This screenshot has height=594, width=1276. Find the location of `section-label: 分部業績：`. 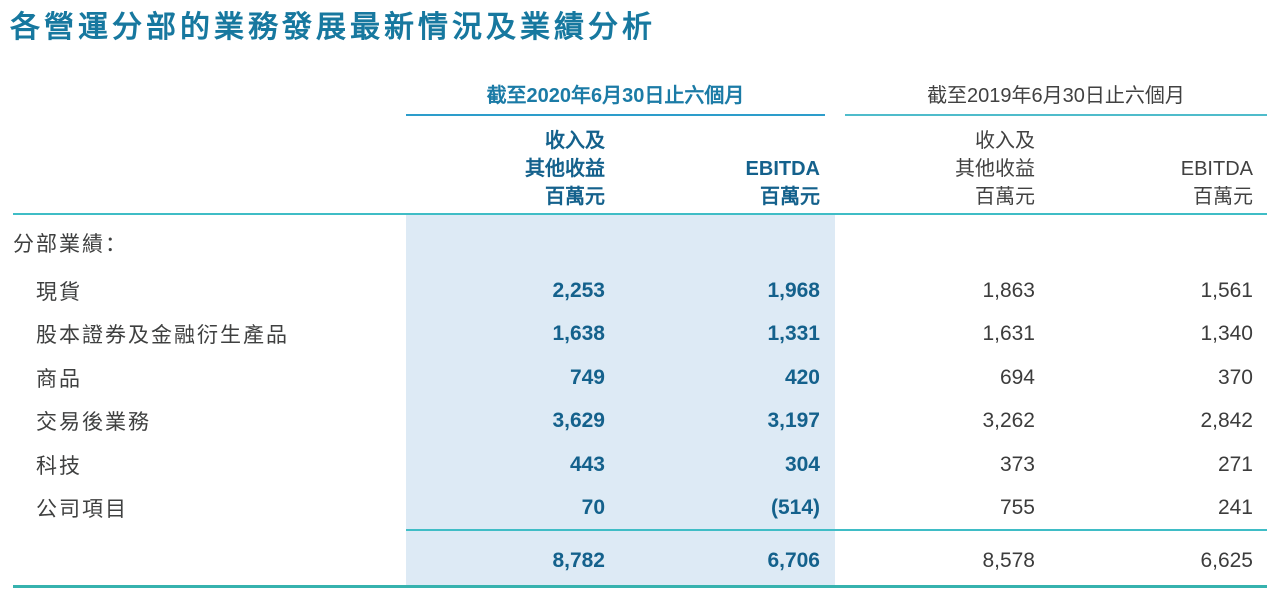

section-label: 分部業績： is located at coordinates (70, 244).